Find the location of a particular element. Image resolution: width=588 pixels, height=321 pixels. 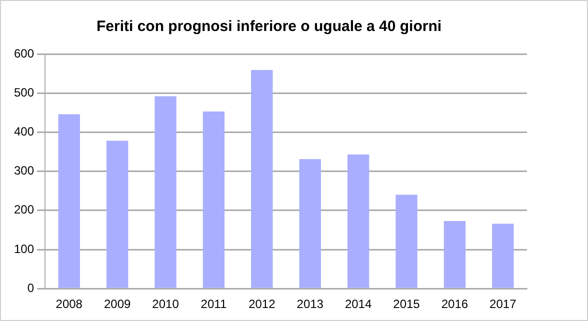

x-tick-label: 2013 is located at coordinates (310, 304).